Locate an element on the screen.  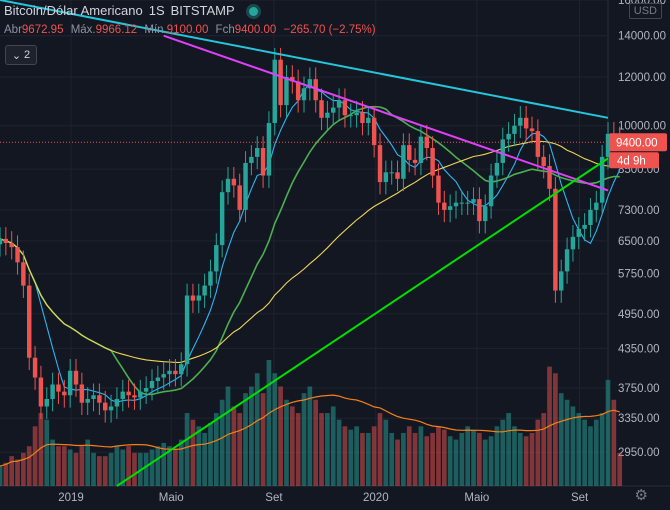
gear-icon: ⚙ is located at coordinates (641, 495).